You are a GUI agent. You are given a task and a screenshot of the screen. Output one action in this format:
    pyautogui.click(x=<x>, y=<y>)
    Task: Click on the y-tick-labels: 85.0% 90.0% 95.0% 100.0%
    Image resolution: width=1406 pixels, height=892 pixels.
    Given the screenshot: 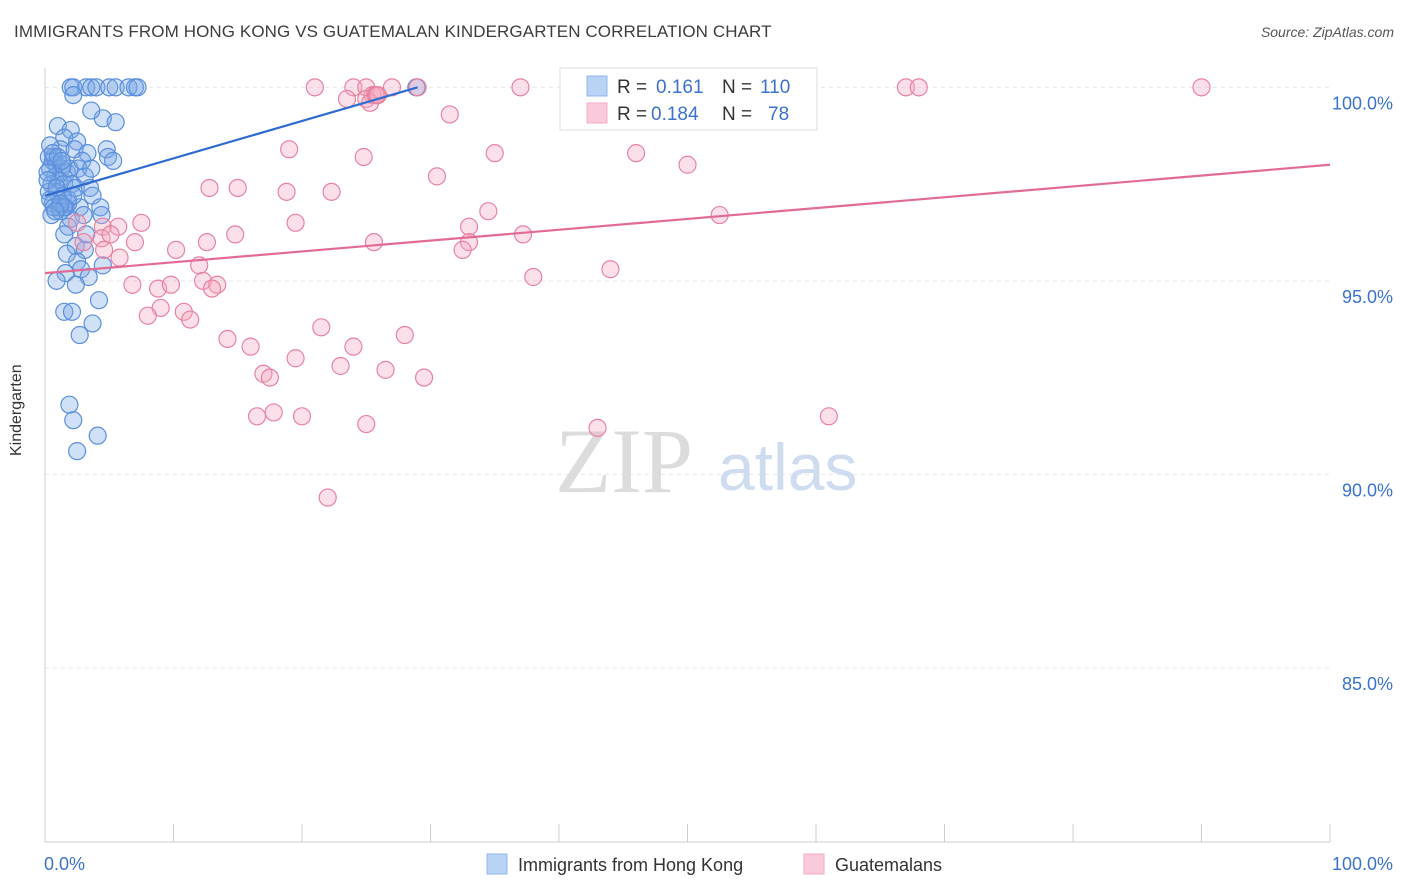 What is the action you would take?
    pyautogui.click(x=1362, y=393)
    